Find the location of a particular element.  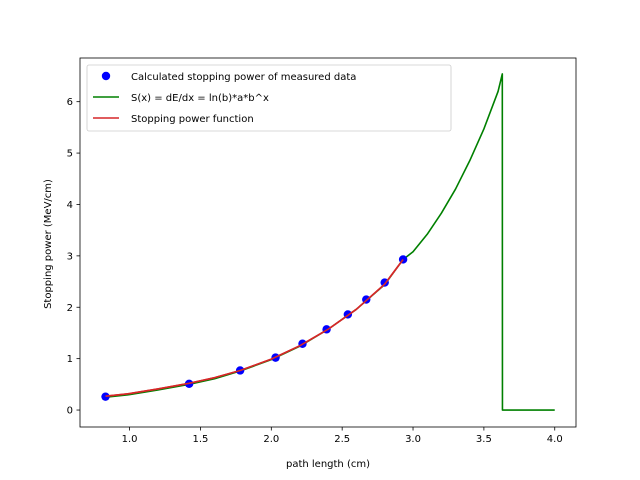

y-tick-label: 6 is located at coordinates (70, 102).